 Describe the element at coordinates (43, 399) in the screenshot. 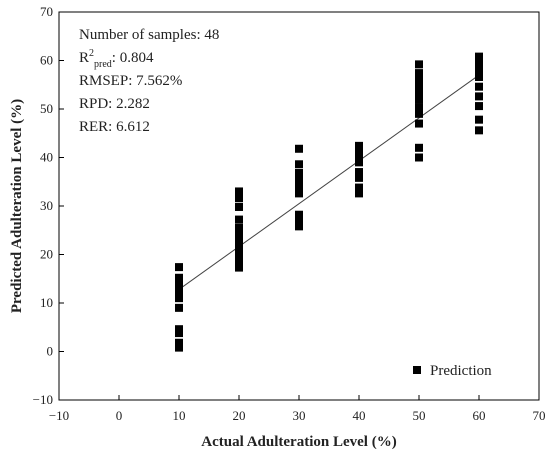

I see `y-tick-label: −10` at that location.